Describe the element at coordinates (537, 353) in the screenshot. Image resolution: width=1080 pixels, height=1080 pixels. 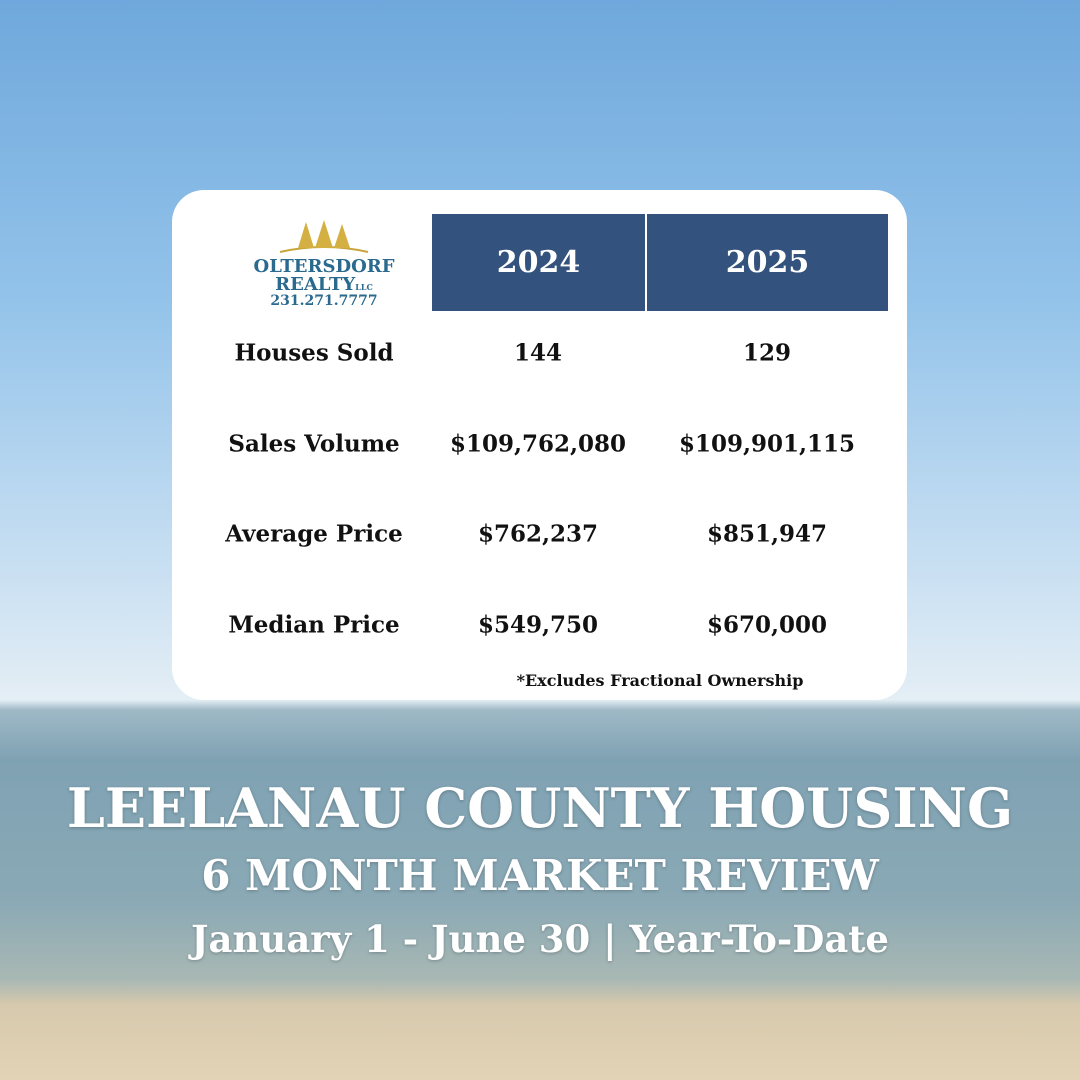
I see `table-cell: 144` at that location.